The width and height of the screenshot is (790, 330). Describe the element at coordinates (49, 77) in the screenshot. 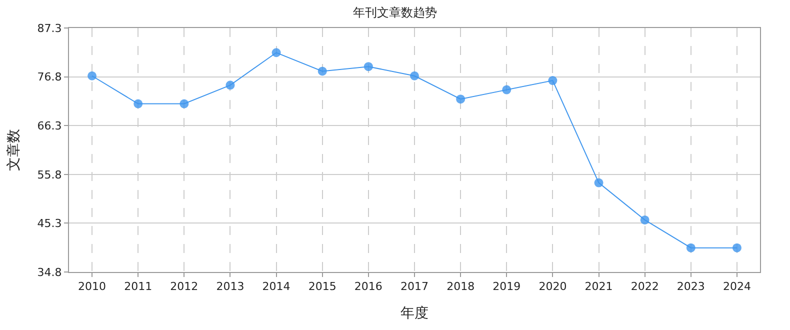

I see `y-tick-label: 76.8` at that location.